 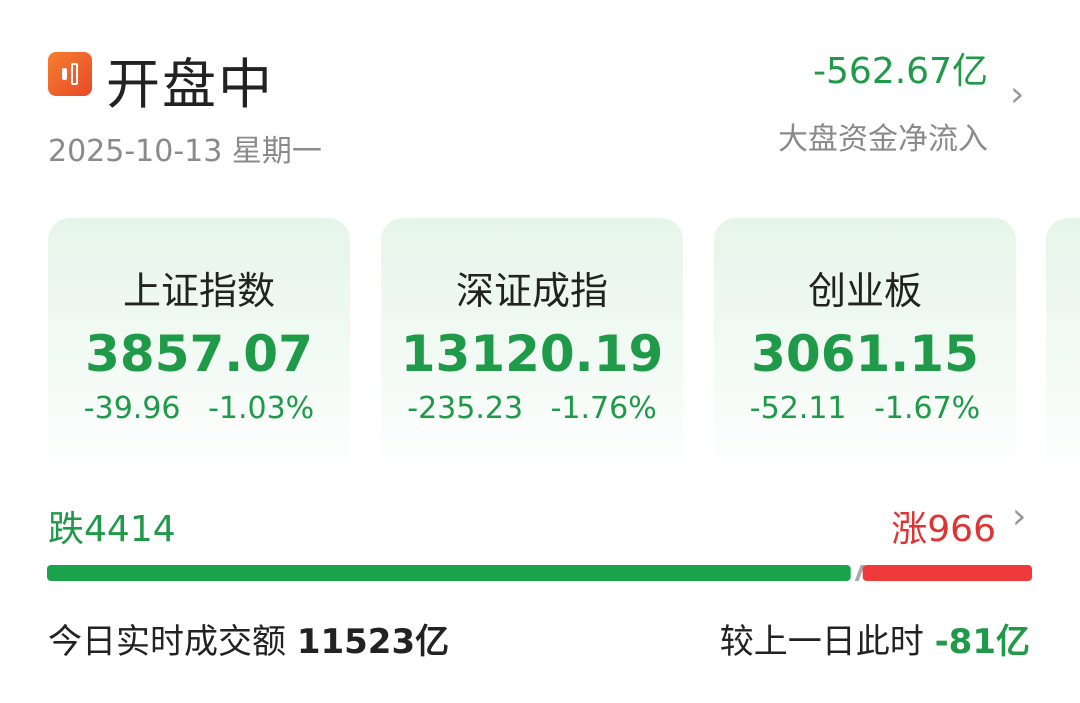 I want to click on candlestick-icon, so click(x=70, y=74).